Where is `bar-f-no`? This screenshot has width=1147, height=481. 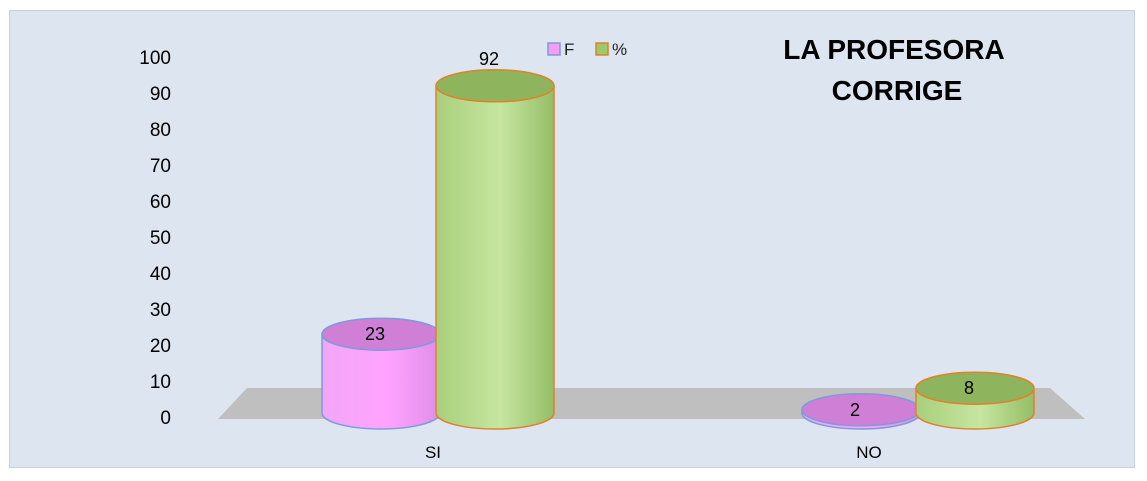
bar-f-no is located at coordinates (861, 411).